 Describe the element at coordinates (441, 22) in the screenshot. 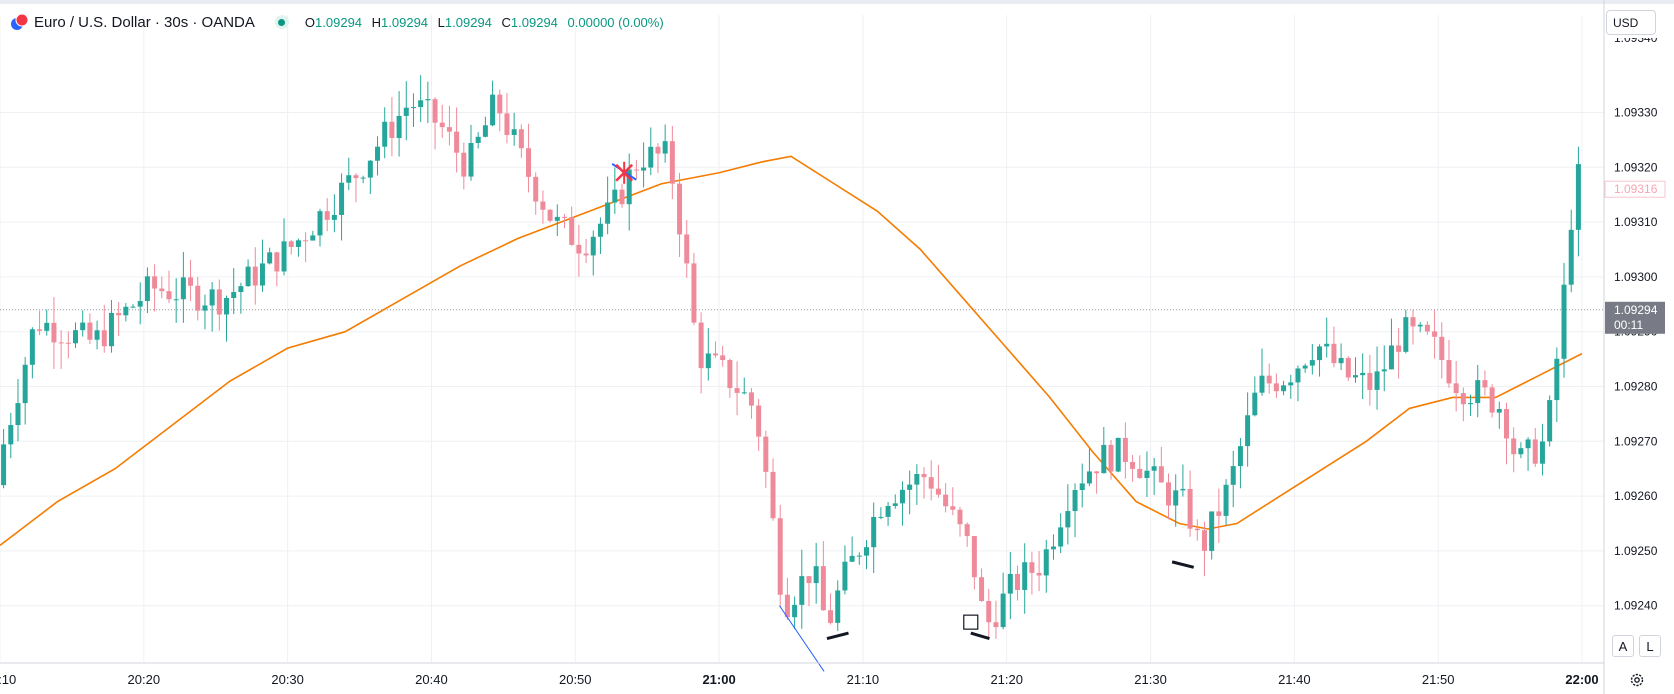

I see `low-label: L` at that location.